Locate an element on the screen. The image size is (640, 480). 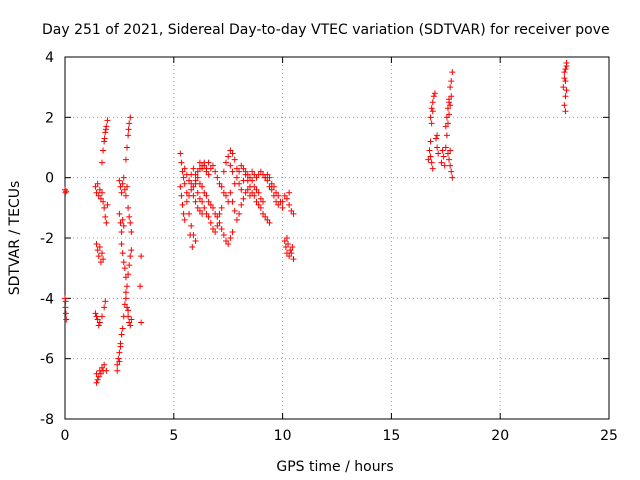
y-axis-label: SDTVAR / TECUs is located at coordinates (15, 238).